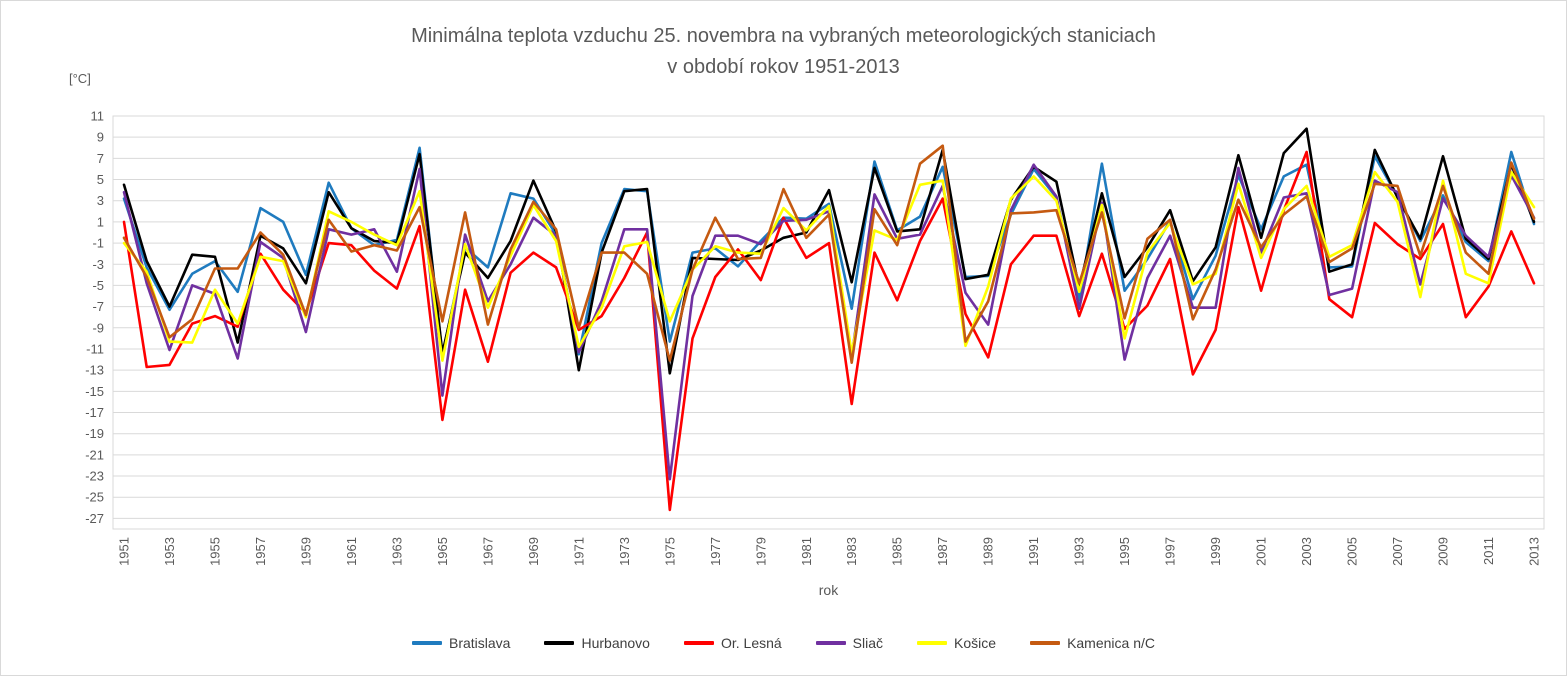  What do you see at coordinates (988, 551) in the screenshot?
I see `x-tick-label-1989: 1989` at bounding box center [988, 551].